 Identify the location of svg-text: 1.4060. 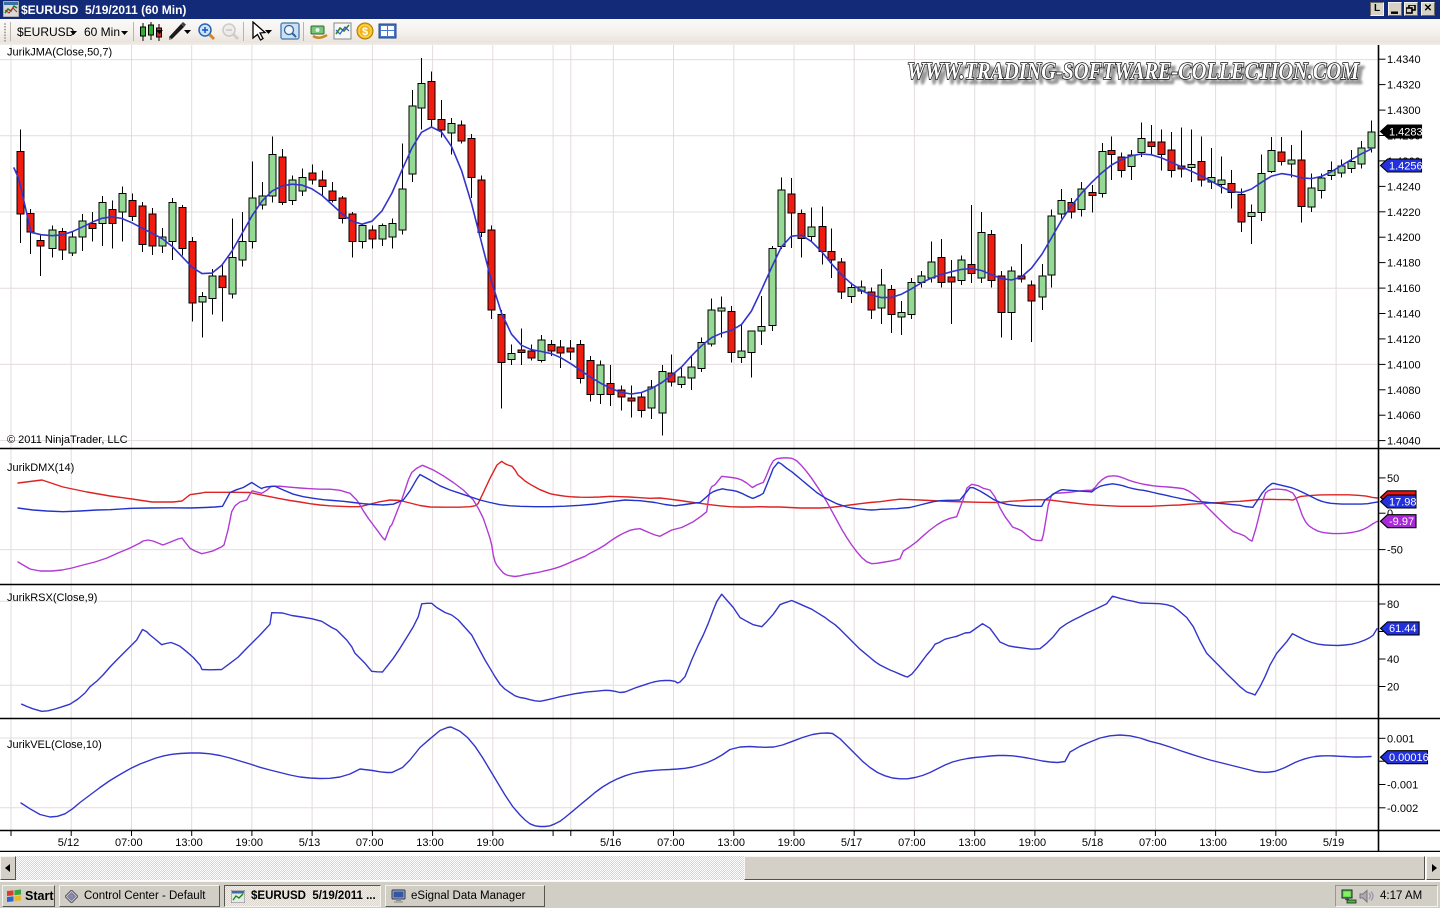
(1404, 416).